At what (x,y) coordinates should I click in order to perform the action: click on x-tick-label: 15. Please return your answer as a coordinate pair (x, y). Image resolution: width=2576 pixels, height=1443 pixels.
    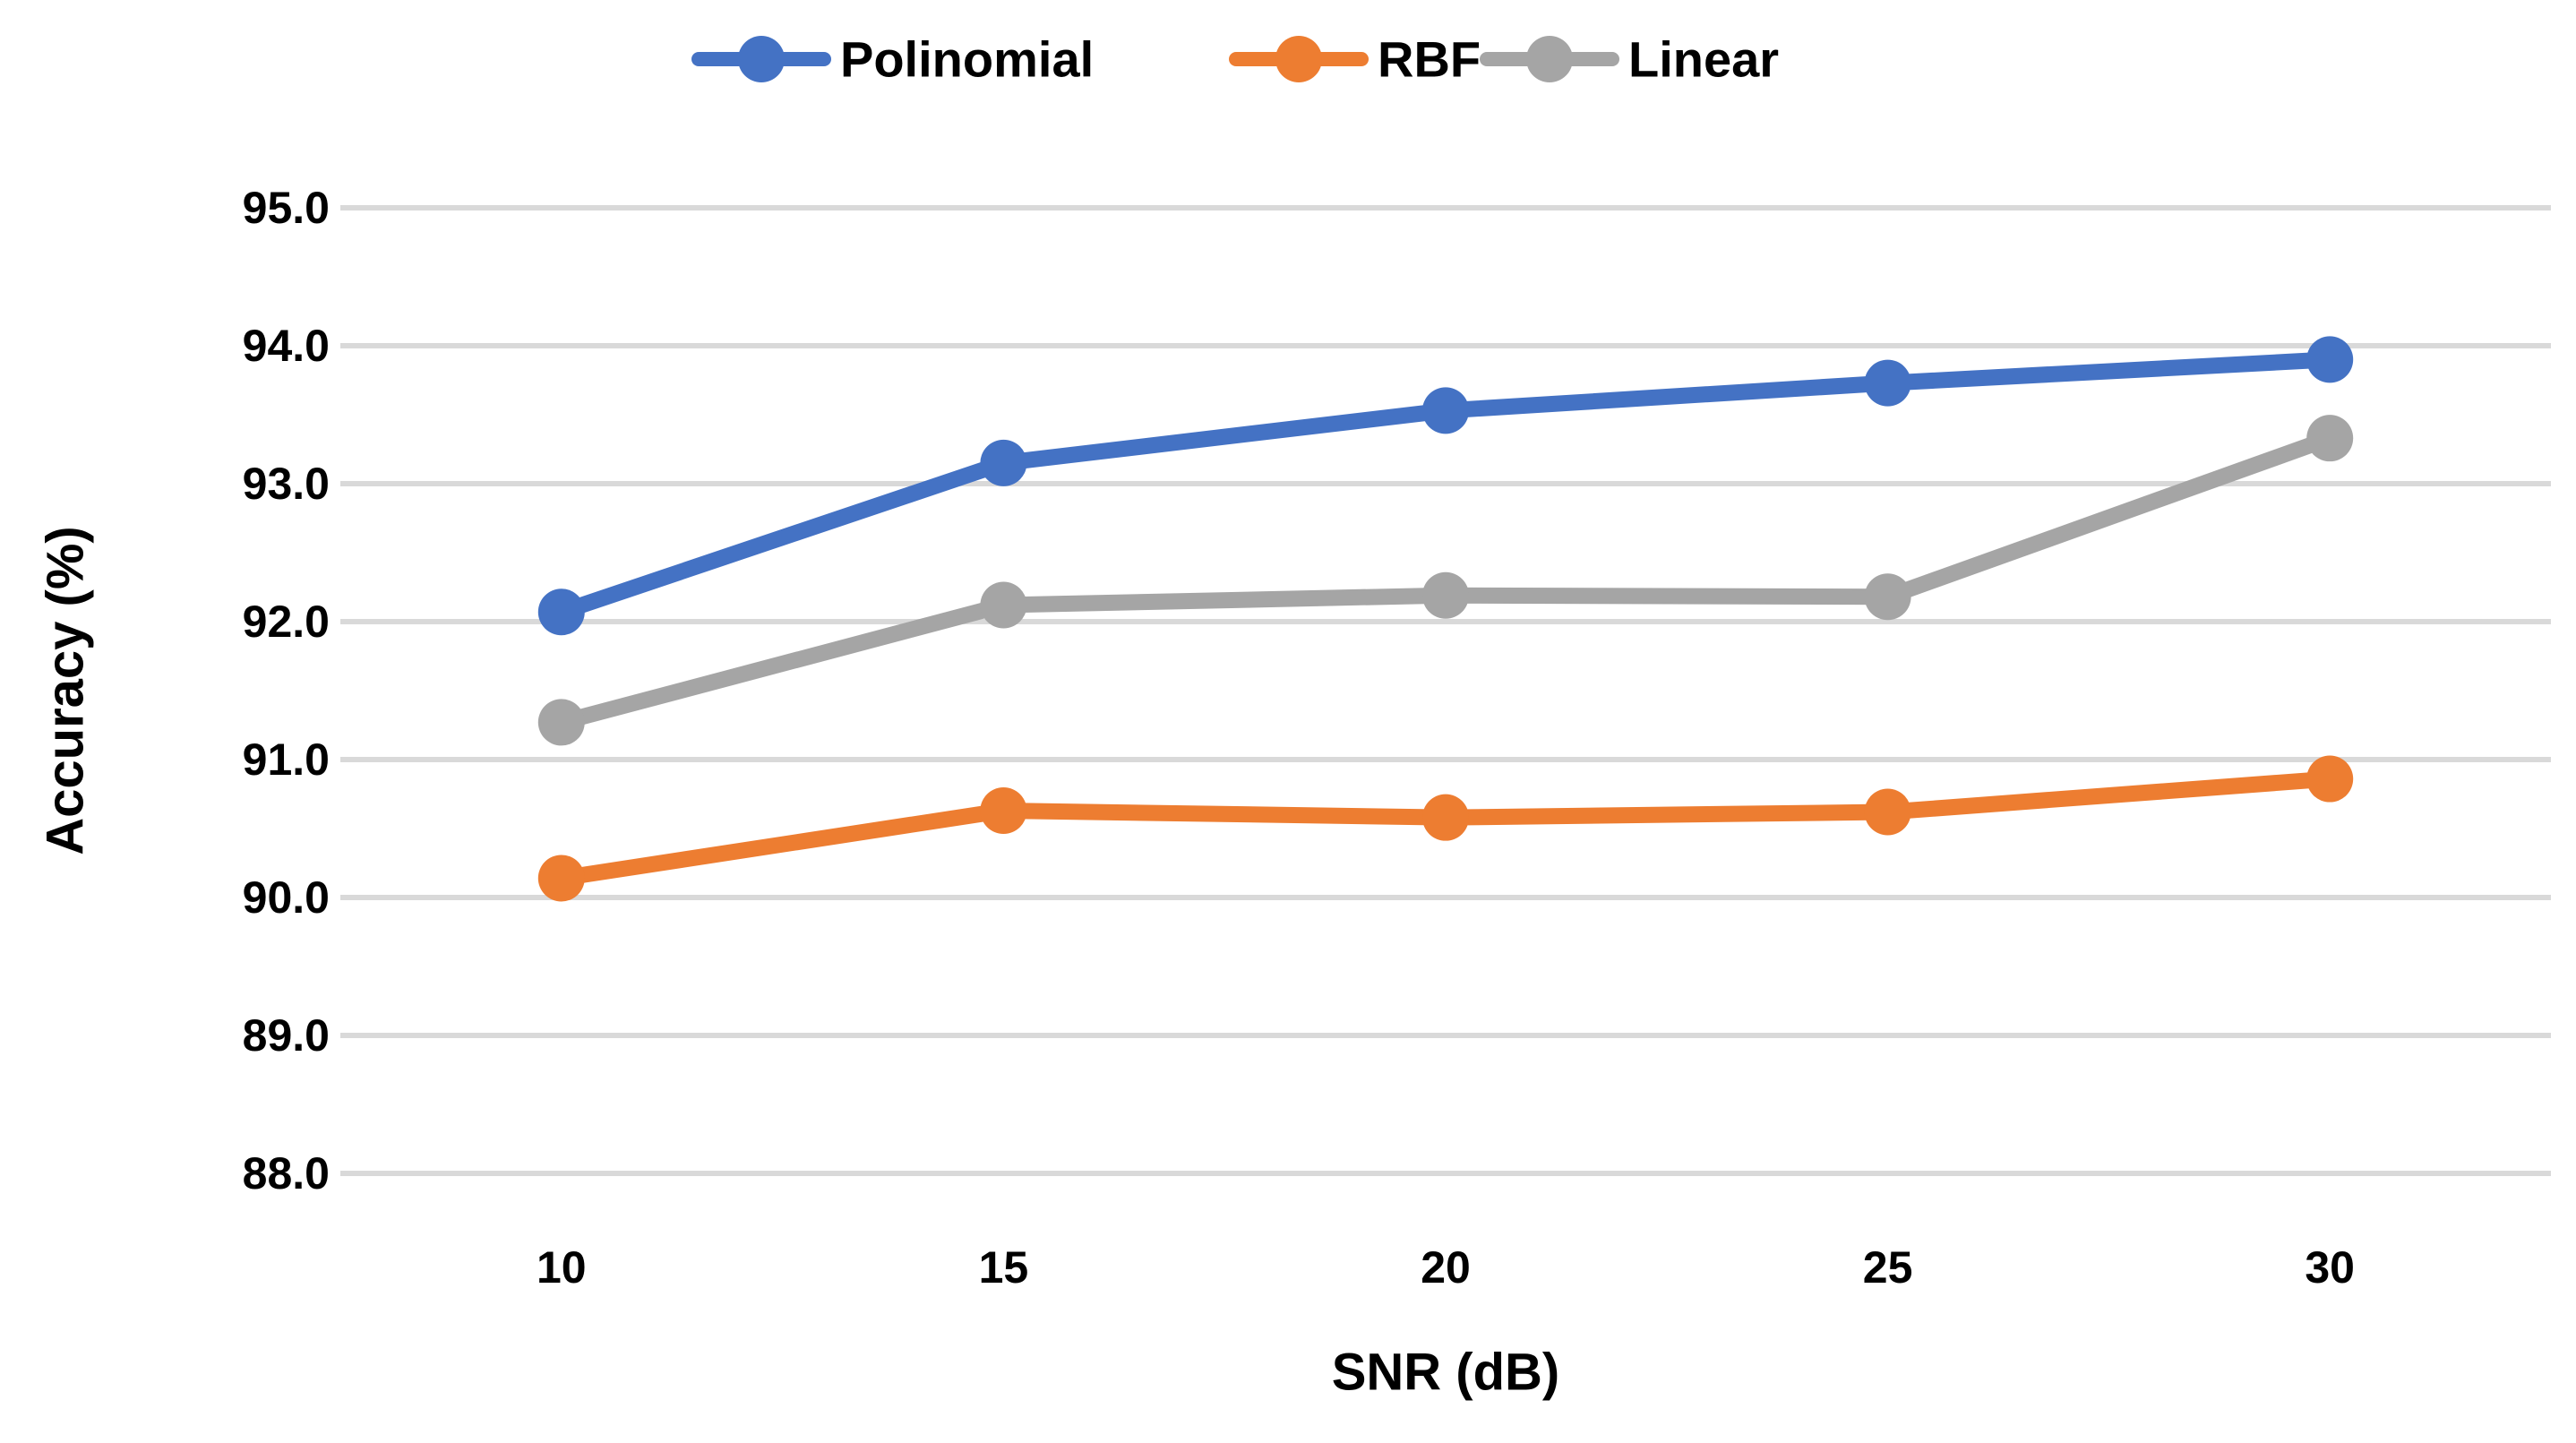
    Looking at the image, I should click on (1004, 1267).